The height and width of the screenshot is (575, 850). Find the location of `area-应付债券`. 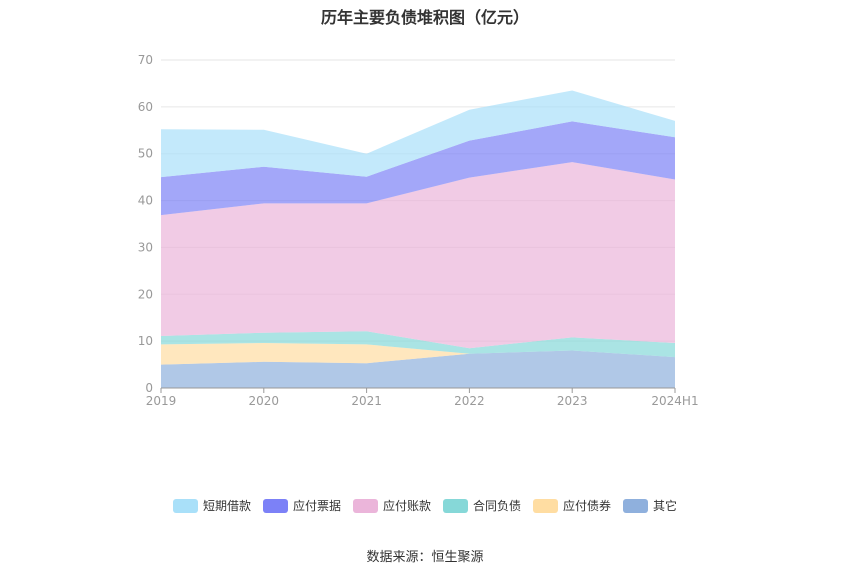

area-应付债券 is located at coordinates (418, 354).